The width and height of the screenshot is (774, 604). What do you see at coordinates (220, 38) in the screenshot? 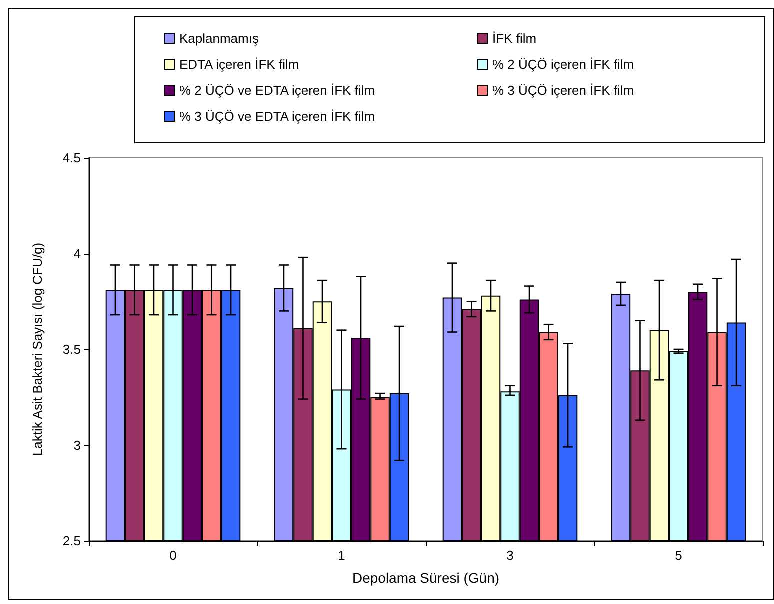
I see `legend-label: Kaplanmamış` at bounding box center [220, 38].